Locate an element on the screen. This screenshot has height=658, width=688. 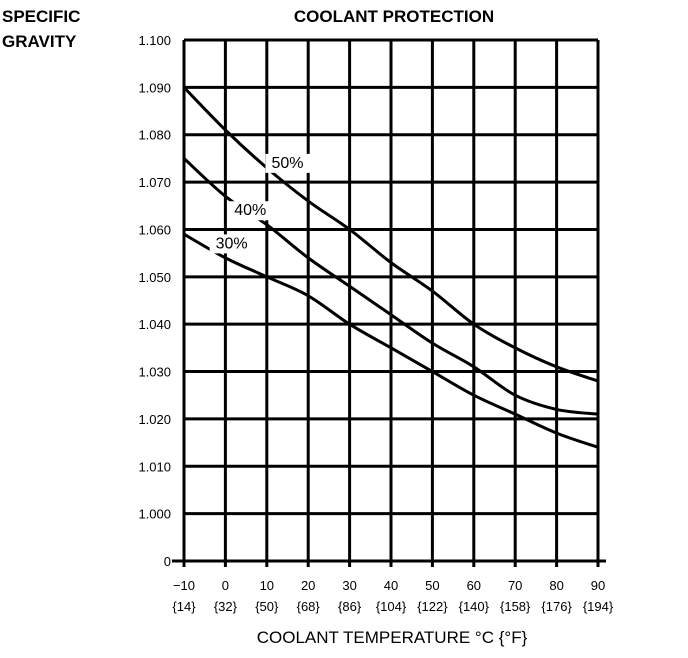
x-tick-label-celsius: 20 is located at coordinates (308, 585).